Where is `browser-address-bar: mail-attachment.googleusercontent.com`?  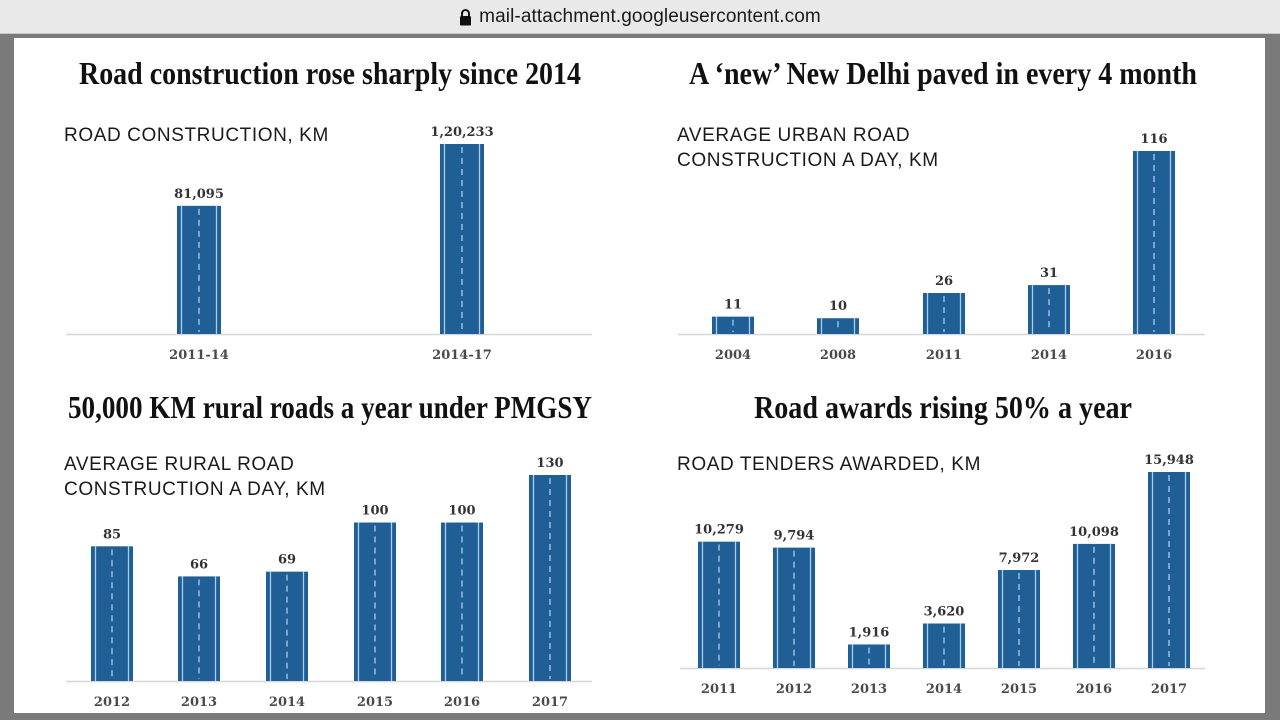
browser-address-bar: mail-attachment.googleusercontent.com is located at coordinates (640, 17).